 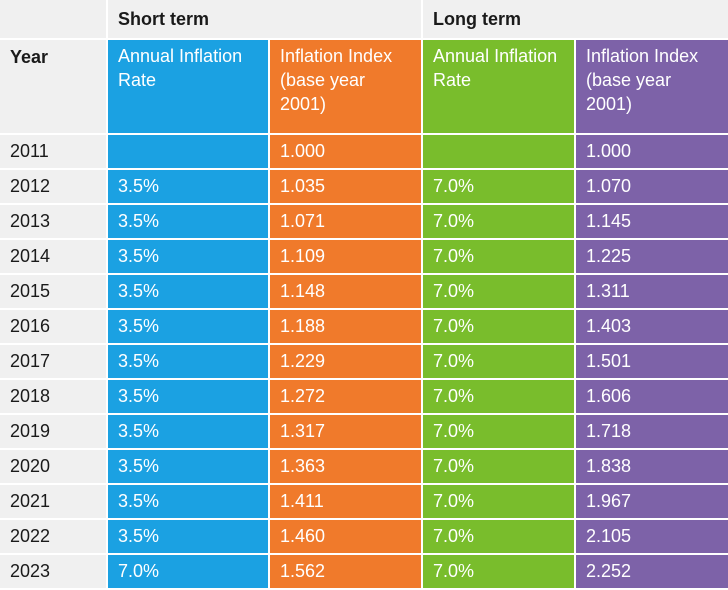 I want to click on cell-long-index: 2.105, so click(x=652, y=537).